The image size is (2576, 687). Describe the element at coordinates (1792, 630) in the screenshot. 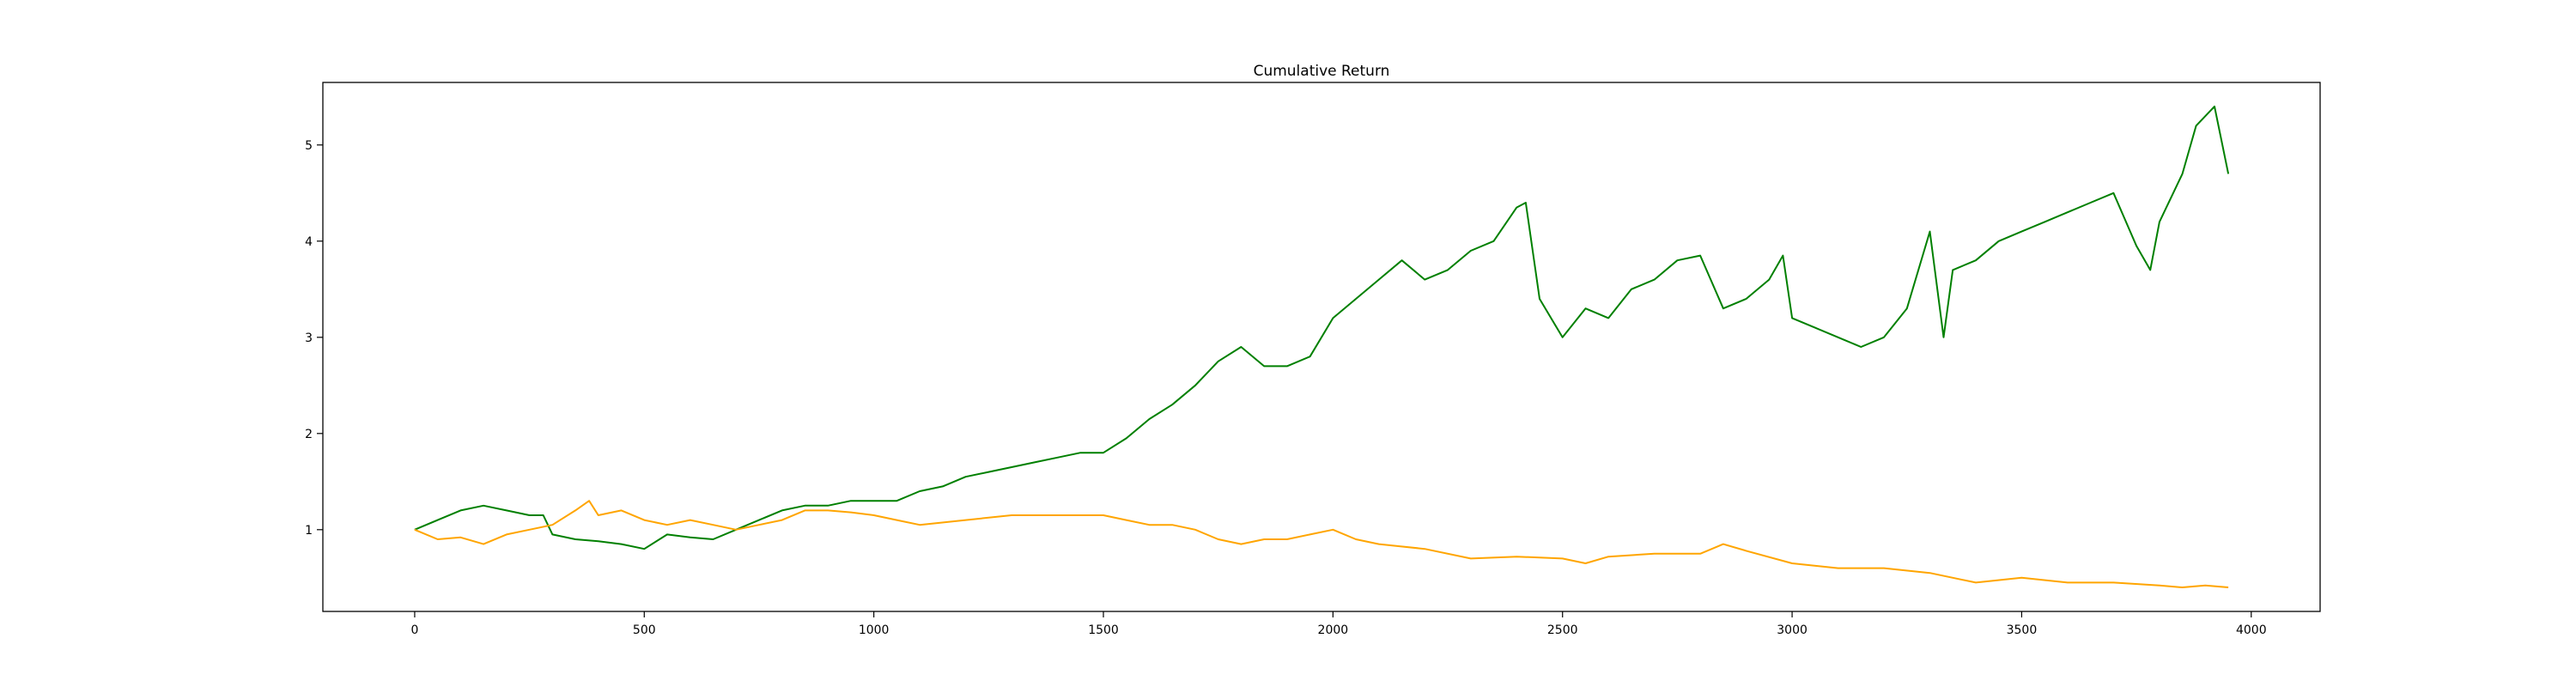

I see `x-tick-label: 3000` at that location.